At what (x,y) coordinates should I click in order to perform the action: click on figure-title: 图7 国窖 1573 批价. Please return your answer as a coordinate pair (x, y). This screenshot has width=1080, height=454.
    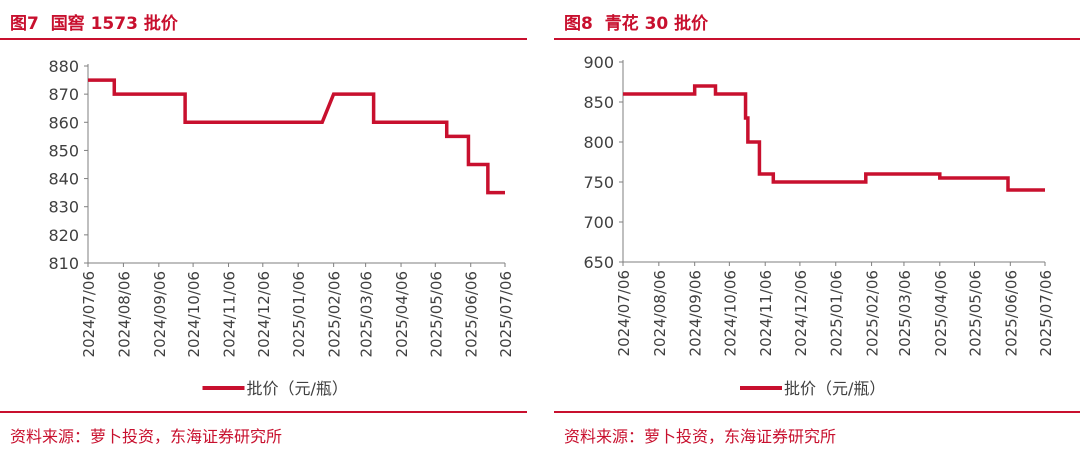
    Looking at the image, I should click on (94, 21).